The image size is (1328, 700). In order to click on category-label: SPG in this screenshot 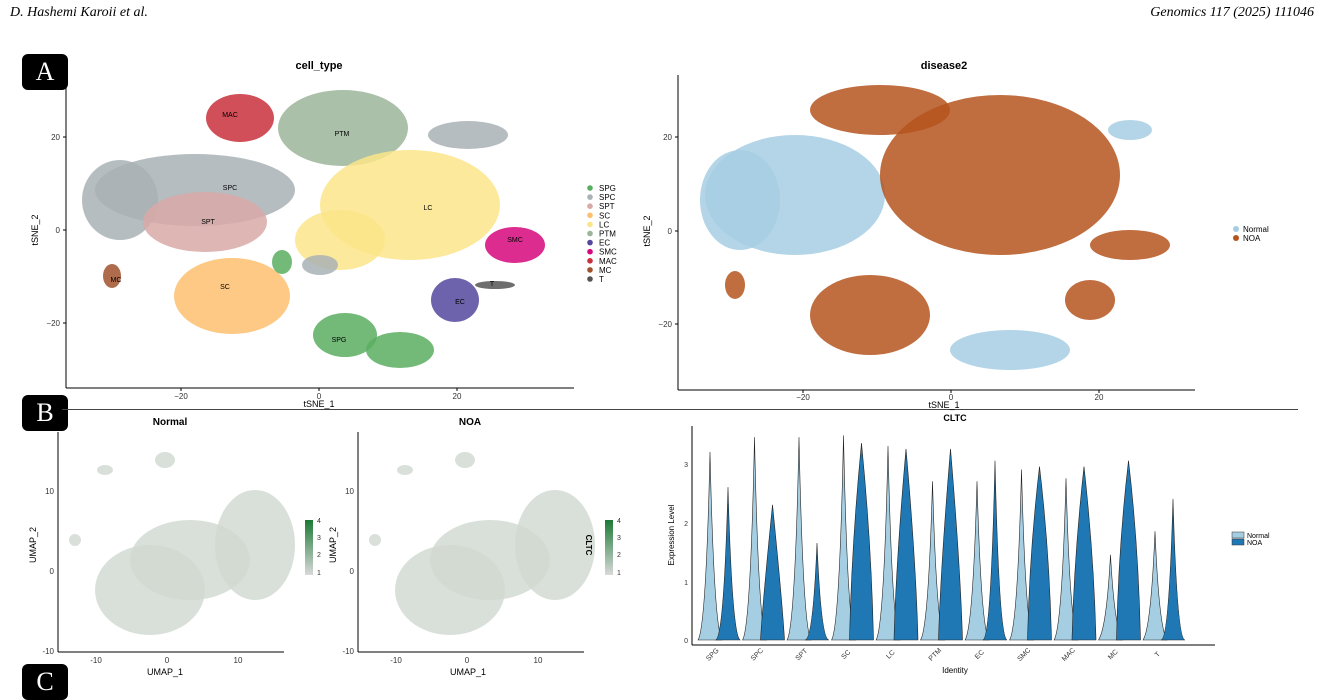, I will do `click(712, 654)`.